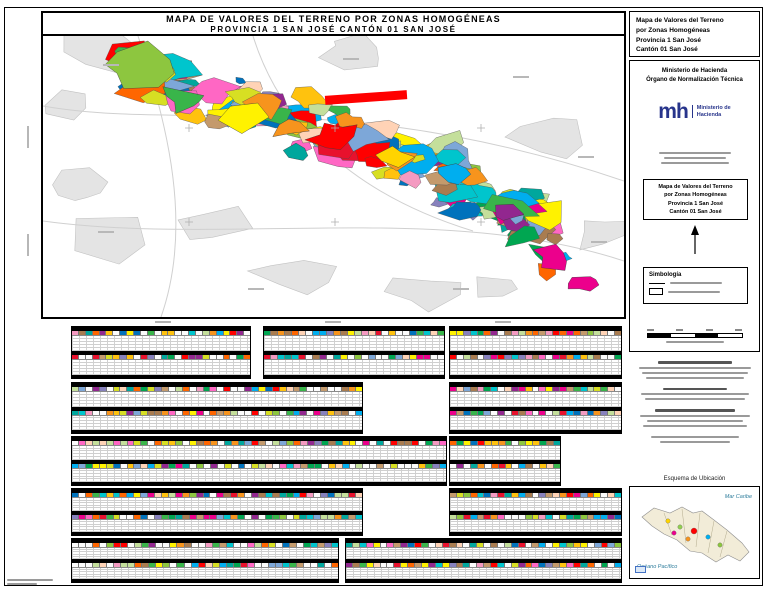 The height and width of the screenshot is (593, 768). Describe the element at coordinates (656, 291) in the screenshot. I see `zone-symbol-icon` at that location.